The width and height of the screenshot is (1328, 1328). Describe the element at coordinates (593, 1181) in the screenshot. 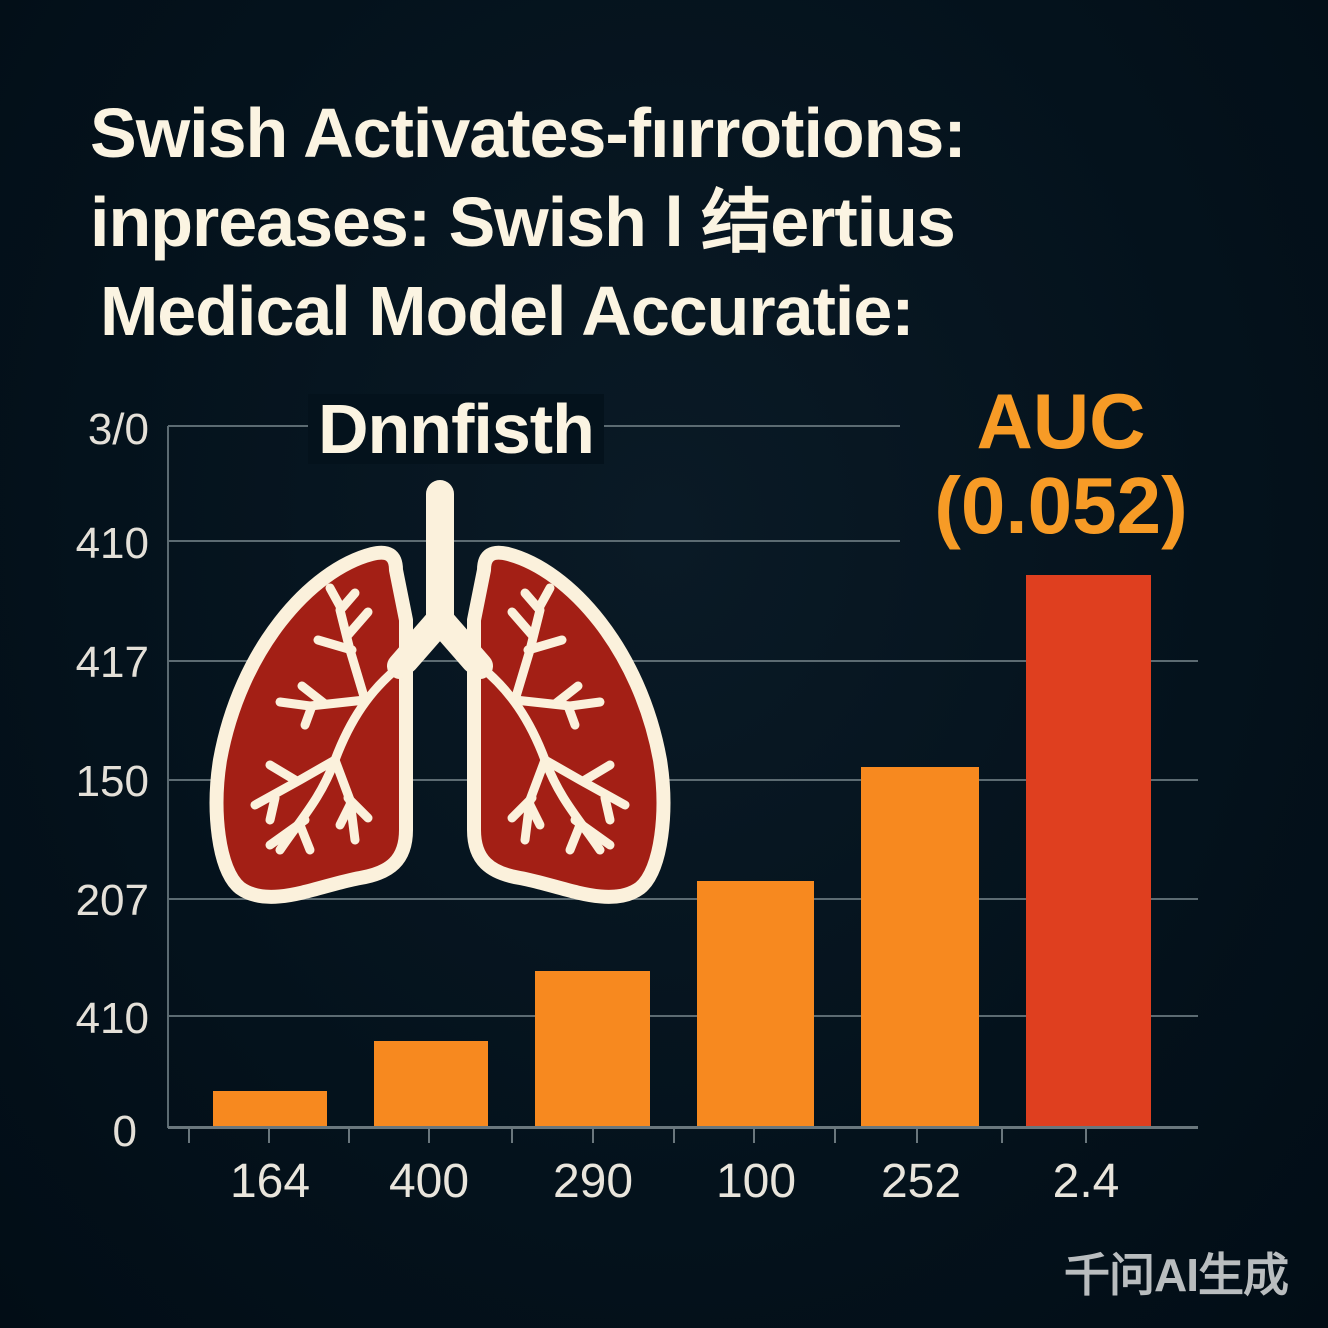

I see `x-tick-label: 290` at that location.